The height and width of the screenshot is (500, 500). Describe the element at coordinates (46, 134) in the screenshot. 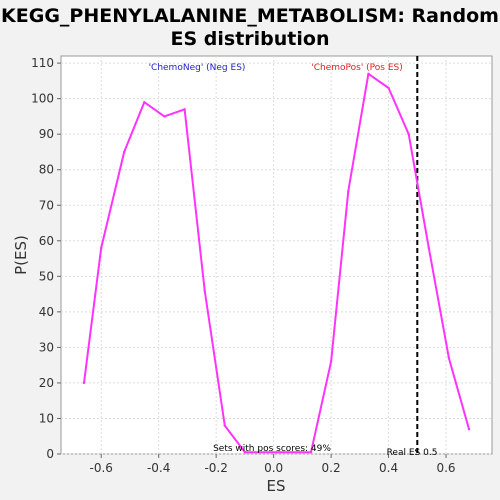

I see `y-tick-label: 90` at that location.